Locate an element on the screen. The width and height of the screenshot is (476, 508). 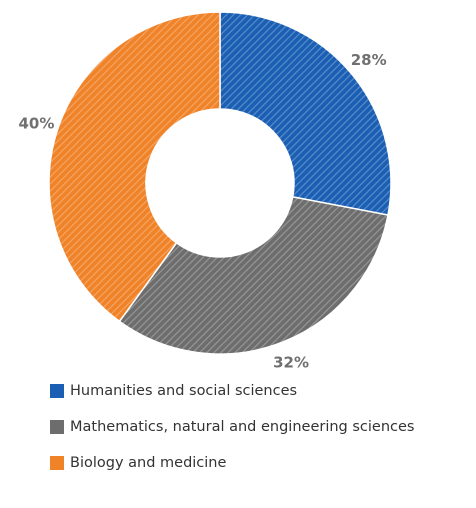
legend-item-biology: Biology and medicine is located at coordinates (232, 463).